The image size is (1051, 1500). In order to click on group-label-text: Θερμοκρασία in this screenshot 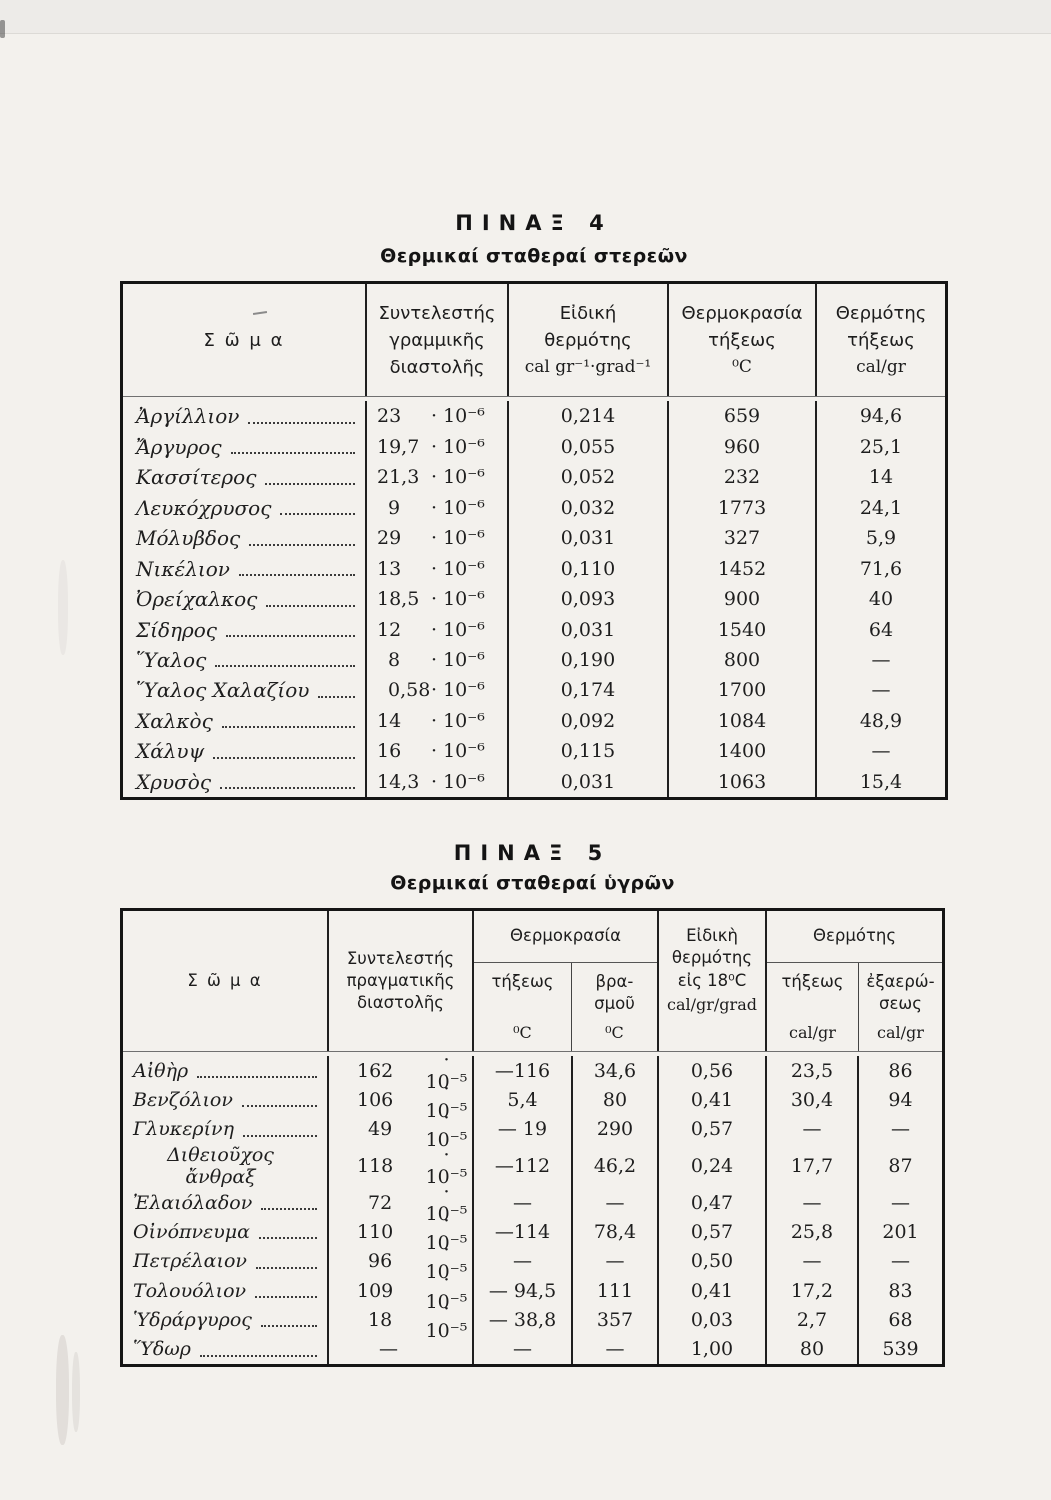, I will do `click(565, 936)`.